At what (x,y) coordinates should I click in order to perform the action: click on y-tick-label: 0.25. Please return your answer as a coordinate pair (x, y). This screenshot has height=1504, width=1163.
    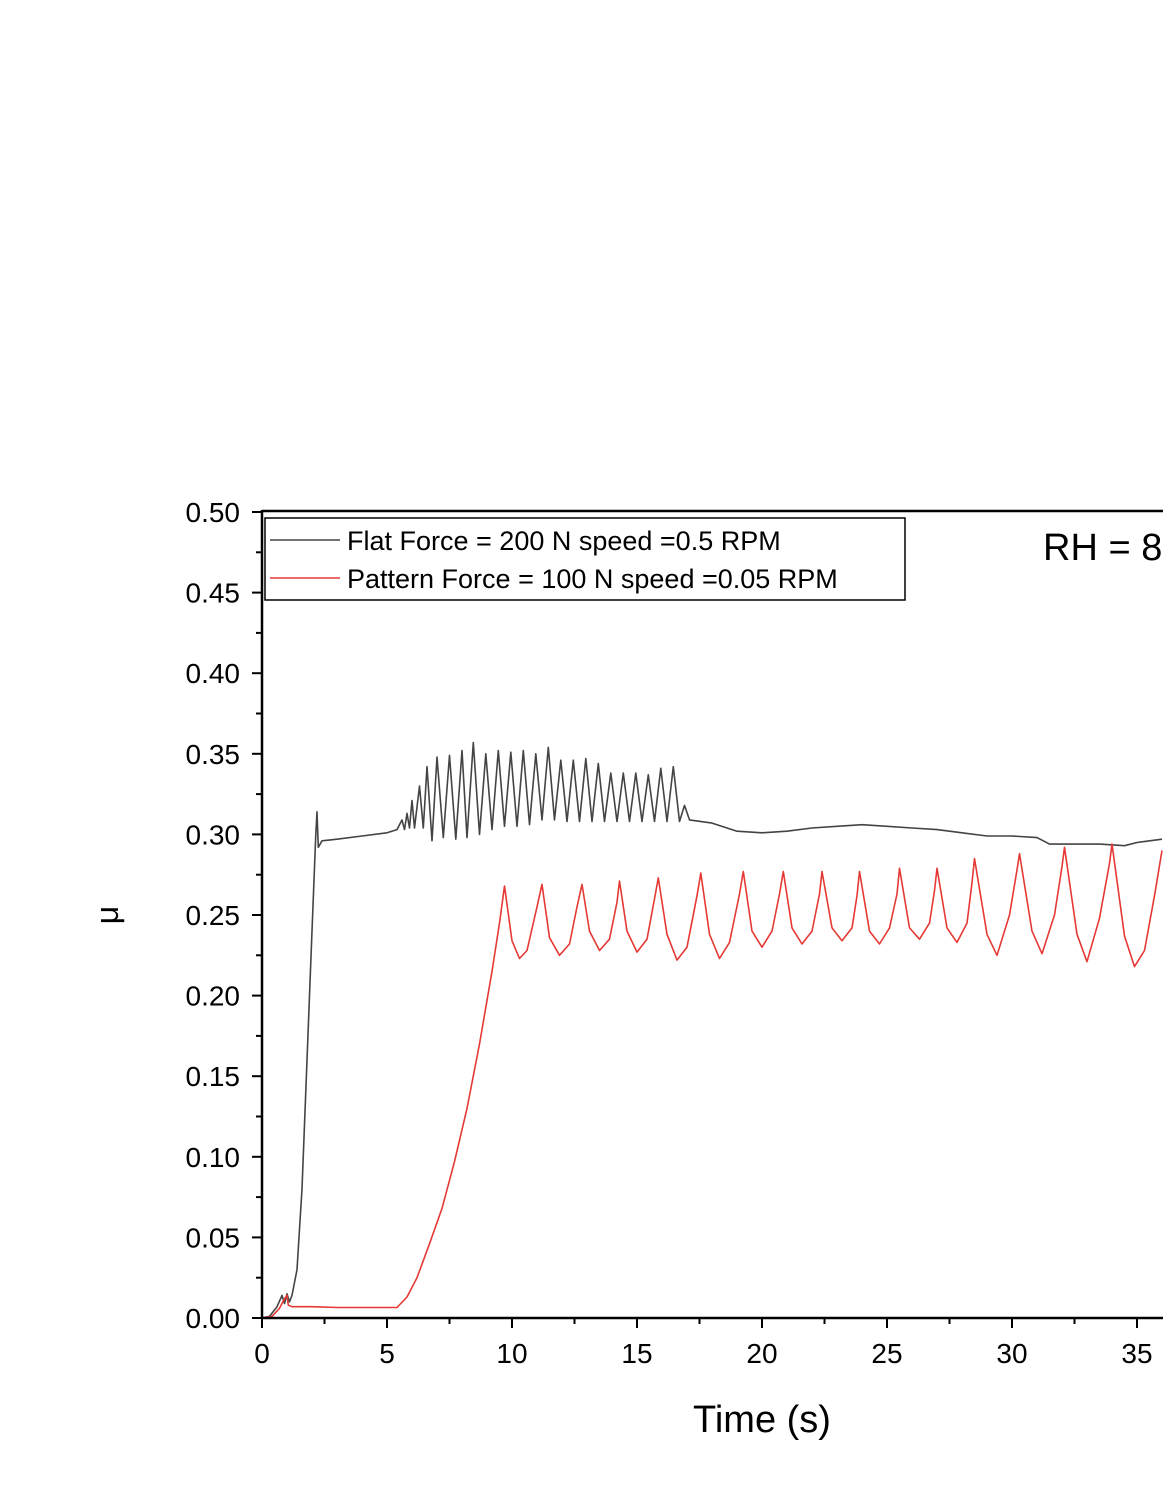
    Looking at the image, I should click on (213, 915).